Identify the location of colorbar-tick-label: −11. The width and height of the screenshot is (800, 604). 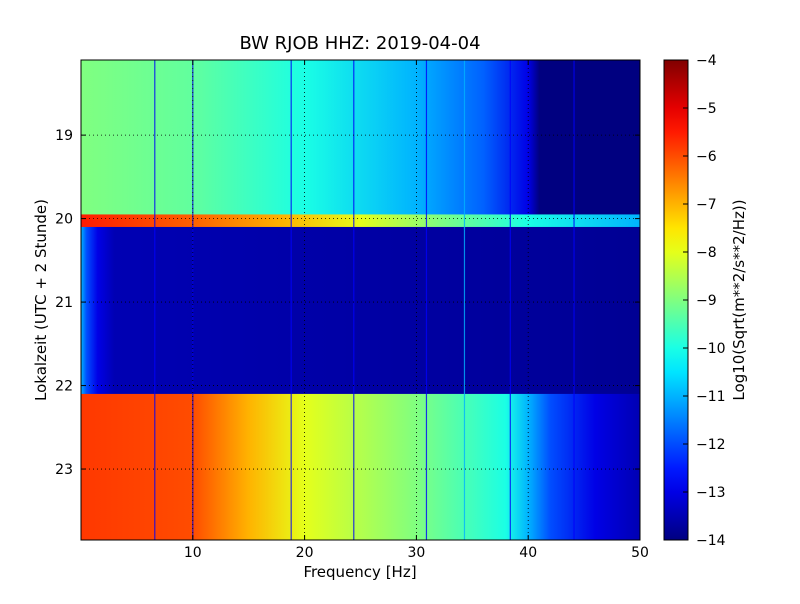
(711, 397).